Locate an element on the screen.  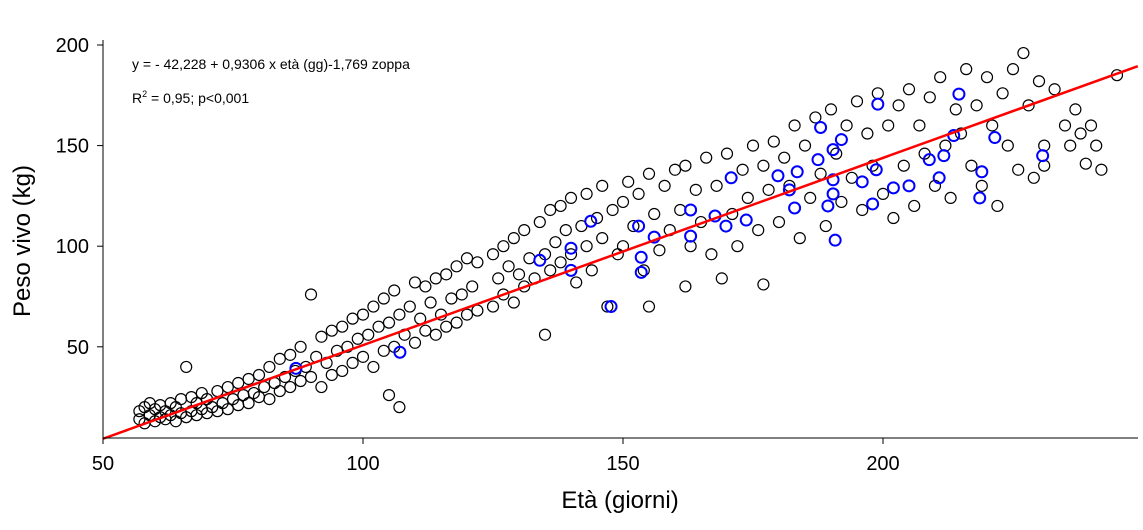
y-axis-label: Peso vivo (kg) is located at coordinates (22, 241).